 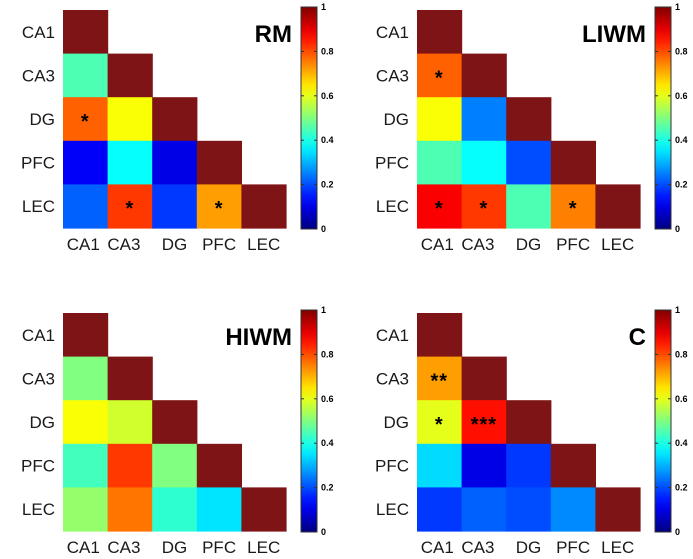 I want to click on significance-marker: **, so click(x=440, y=381).